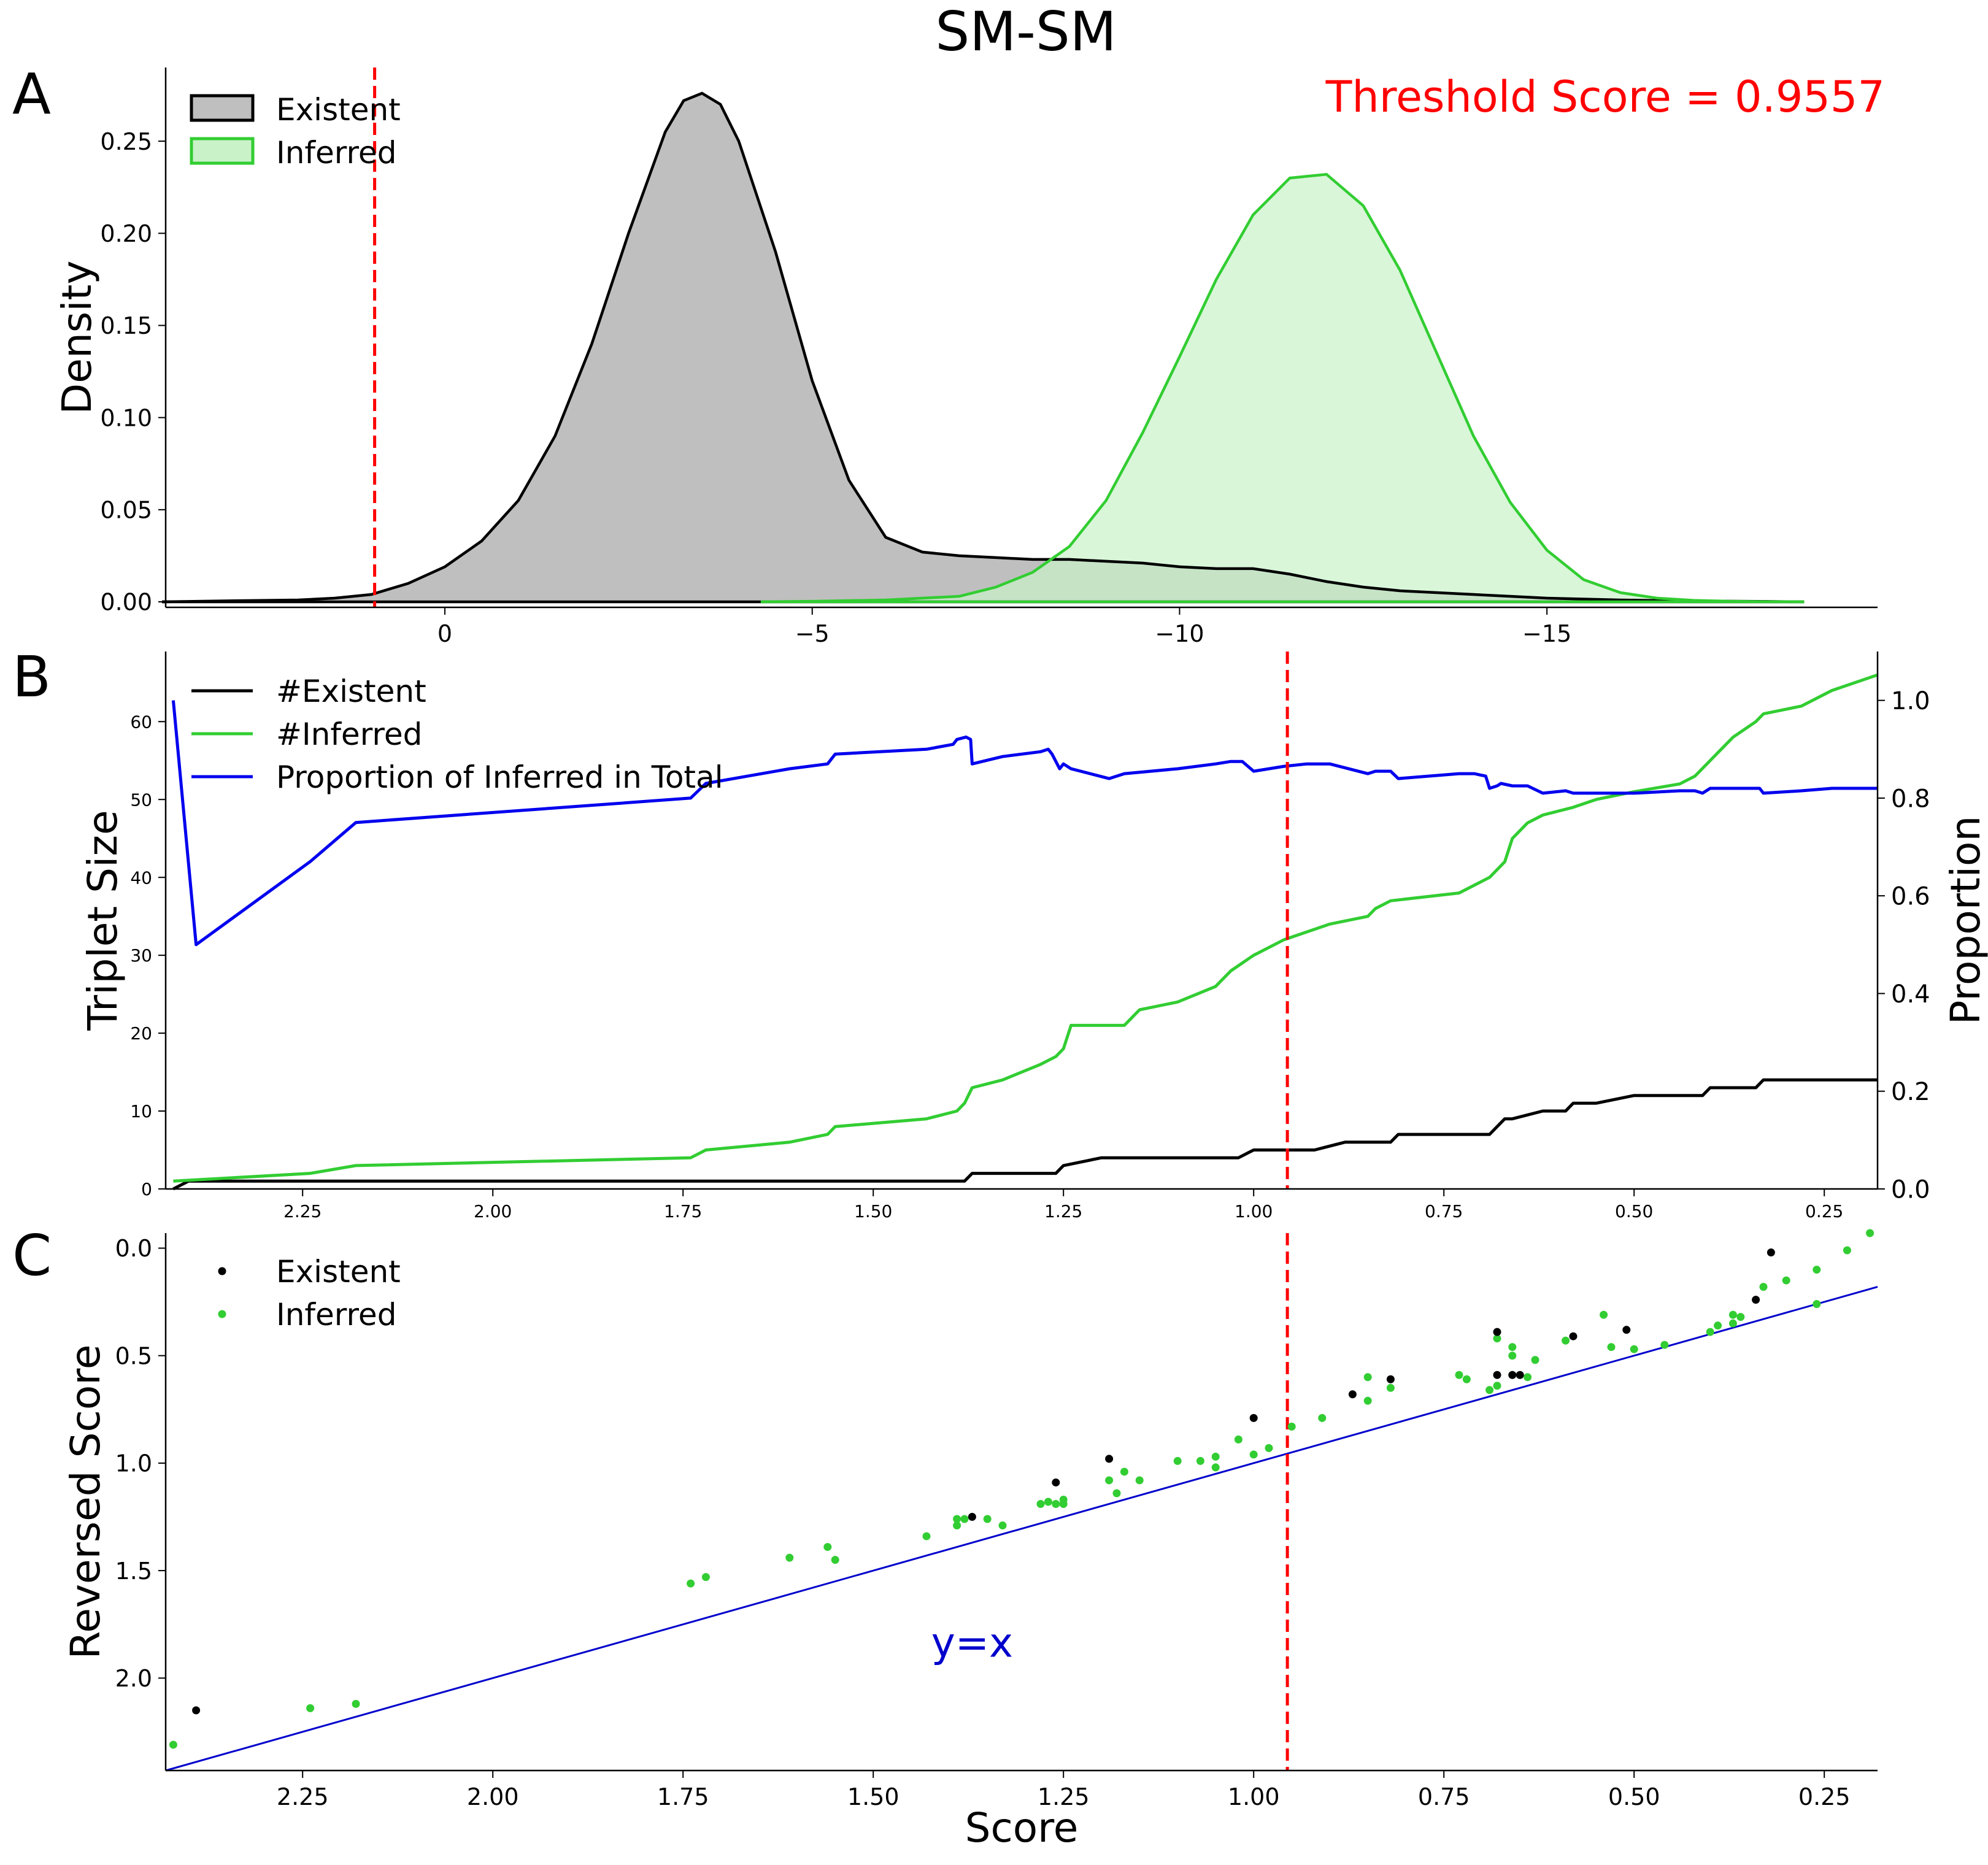  What do you see at coordinates (812, 633) in the screenshot?
I see `x-tick-label: −5` at bounding box center [812, 633].